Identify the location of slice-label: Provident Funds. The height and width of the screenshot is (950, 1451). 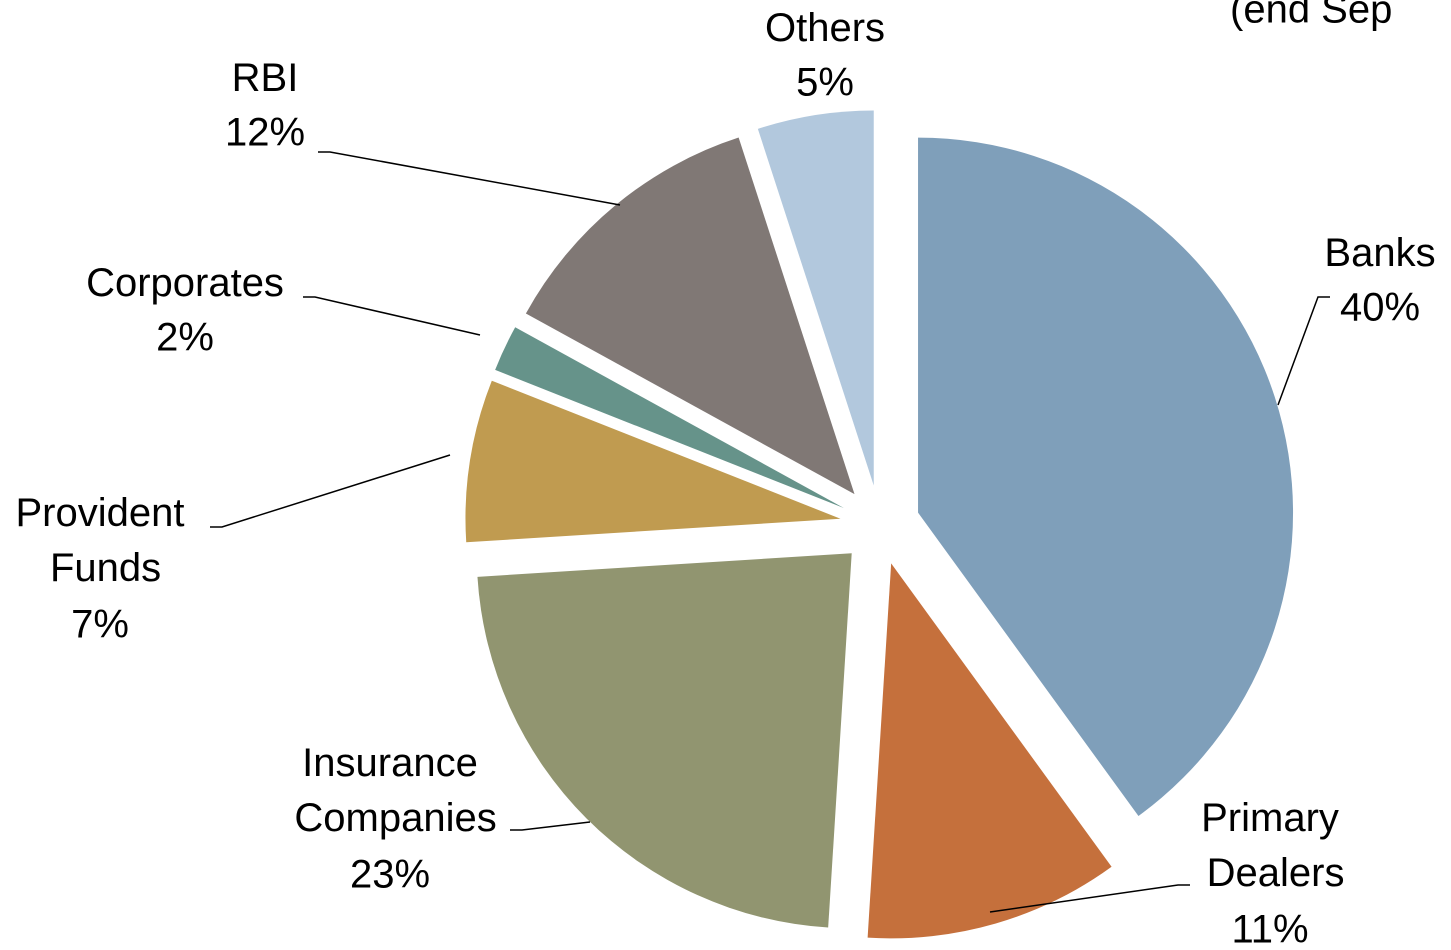
(100, 540).